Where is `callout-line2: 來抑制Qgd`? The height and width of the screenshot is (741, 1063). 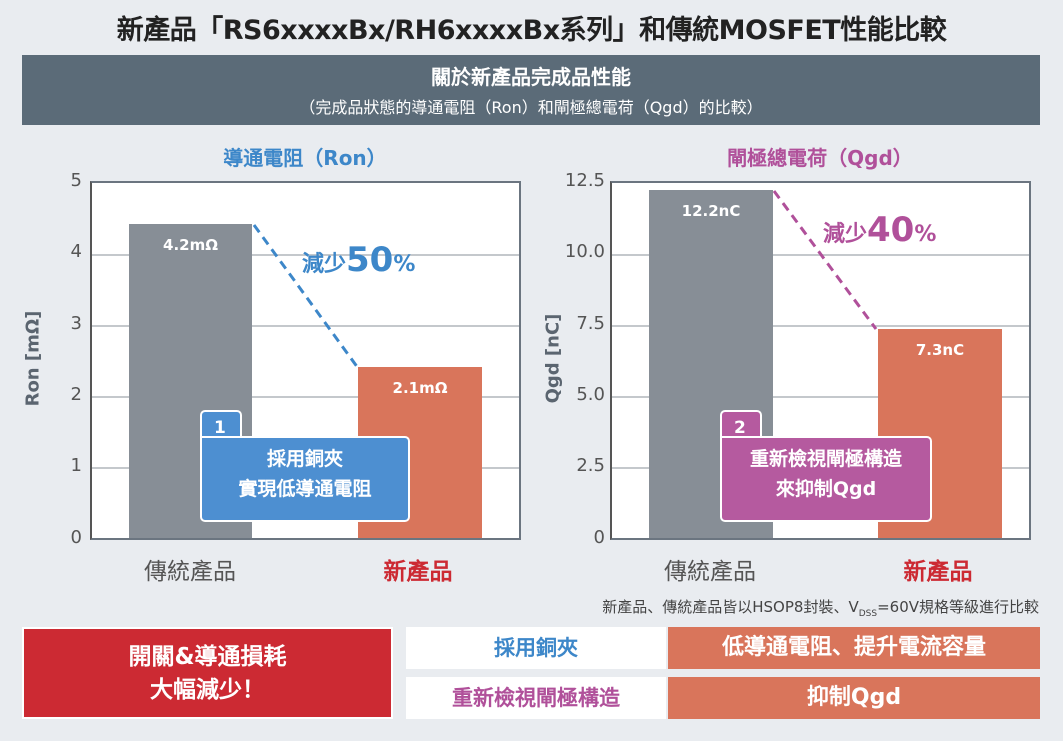 callout-line2: 來抑制Qgd is located at coordinates (826, 489).